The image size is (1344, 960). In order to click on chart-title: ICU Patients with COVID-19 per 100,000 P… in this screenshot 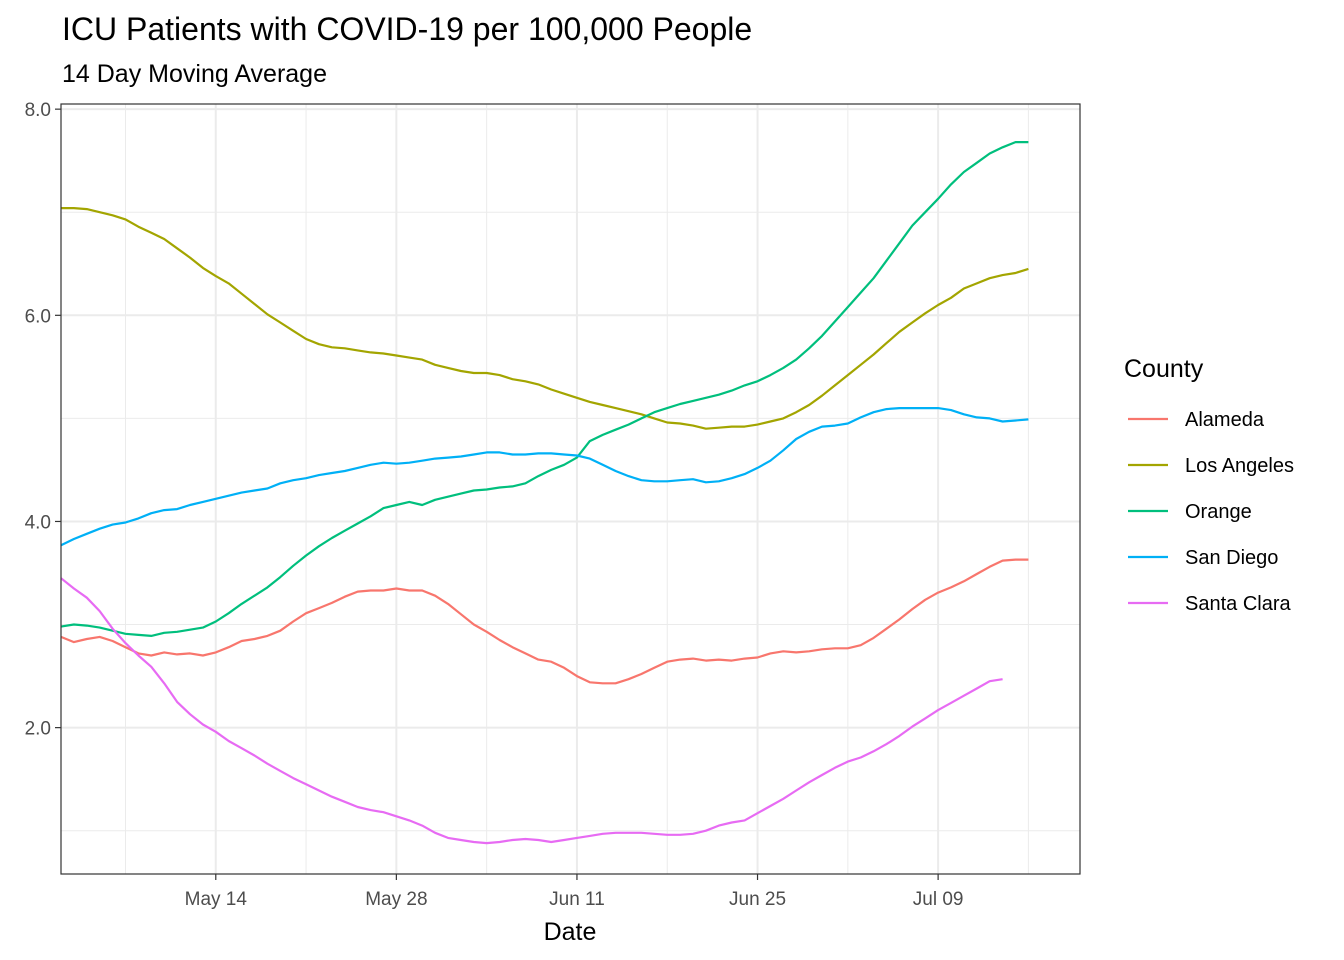, I will do `click(407, 29)`.